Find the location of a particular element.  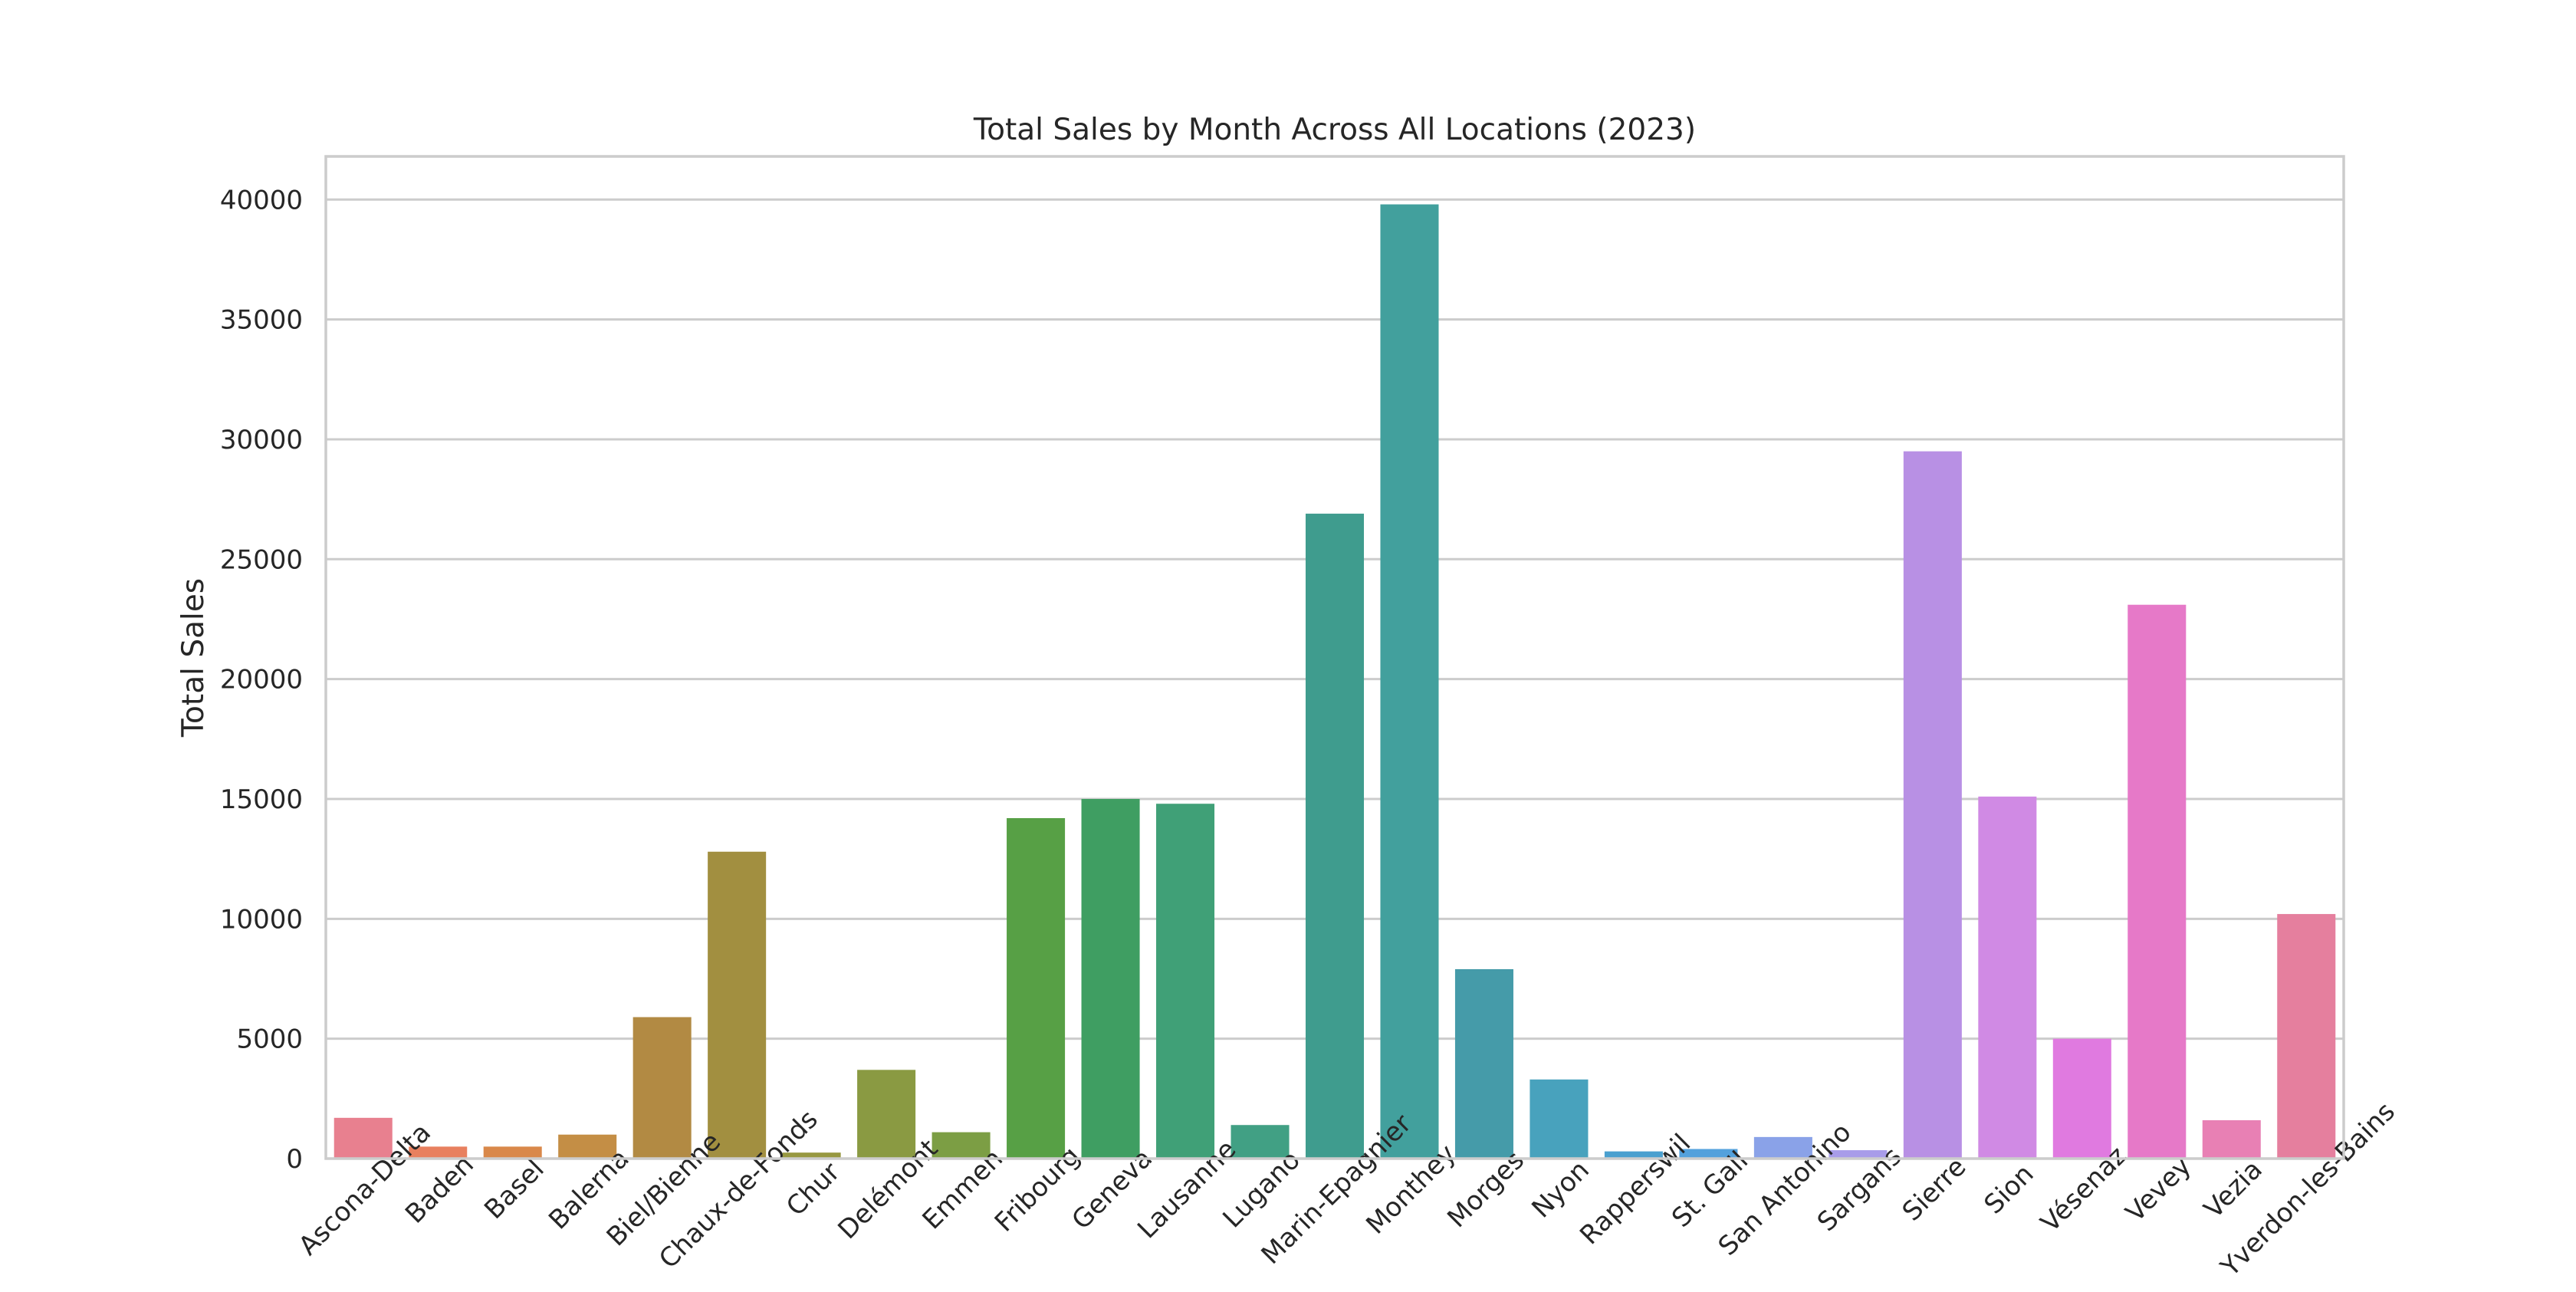

y-tick-label: 20000 is located at coordinates (261, 680).